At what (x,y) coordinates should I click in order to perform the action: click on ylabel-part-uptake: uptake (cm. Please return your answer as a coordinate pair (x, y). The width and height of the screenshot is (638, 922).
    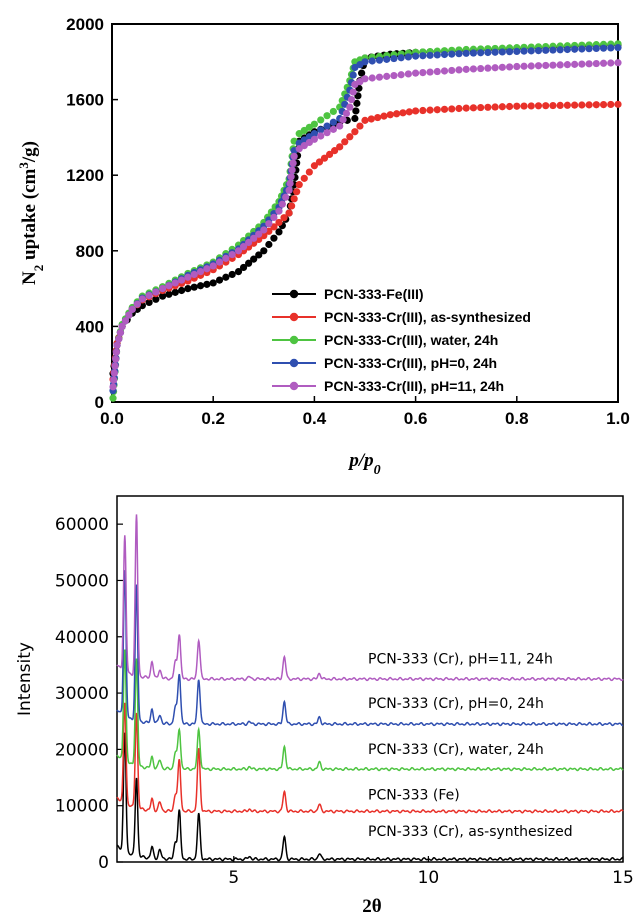
    Looking at the image, I should click on (29, 216).